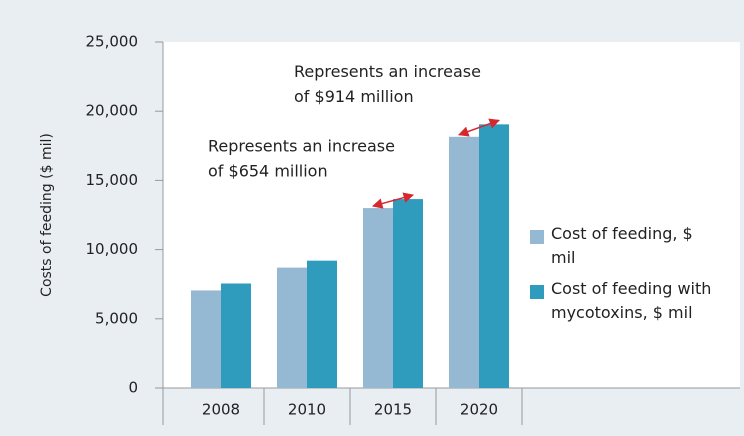 The height and width of the screenshot is (436, 744). I want to click on legend-label: Cost of feeding with mycotoxins, $ mil, so click(631, 300).